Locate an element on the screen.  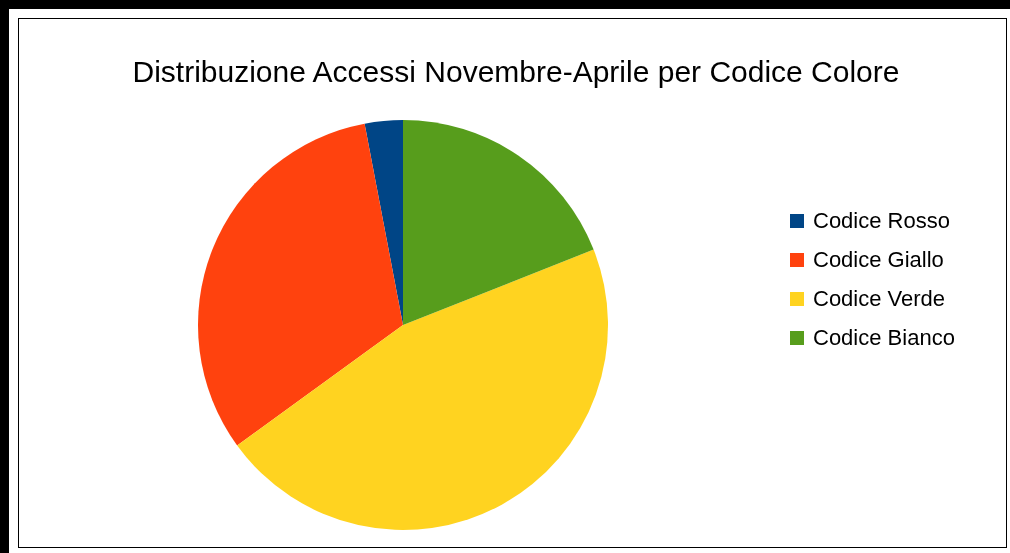
chart-title: Distribuzione Accessi Novembre-Aprile per Codice Colore is located at coordinates (516, 71).